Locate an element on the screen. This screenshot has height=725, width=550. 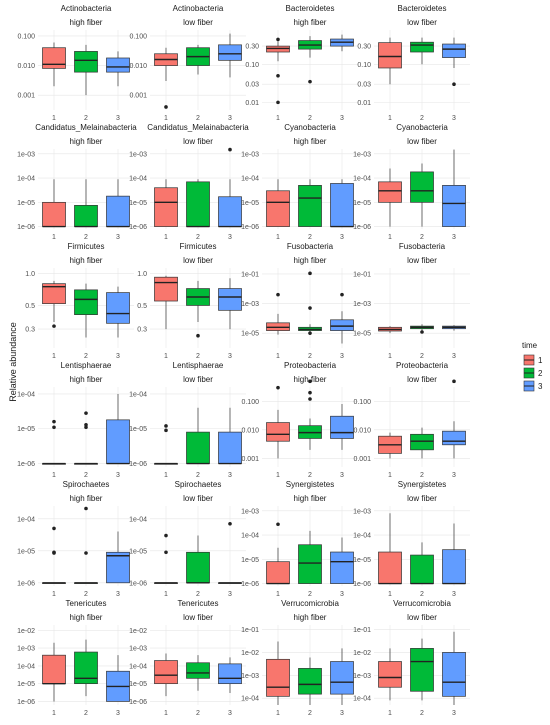
panel-phylum-title: Fusobacteria is located at coordinates (310, 246).